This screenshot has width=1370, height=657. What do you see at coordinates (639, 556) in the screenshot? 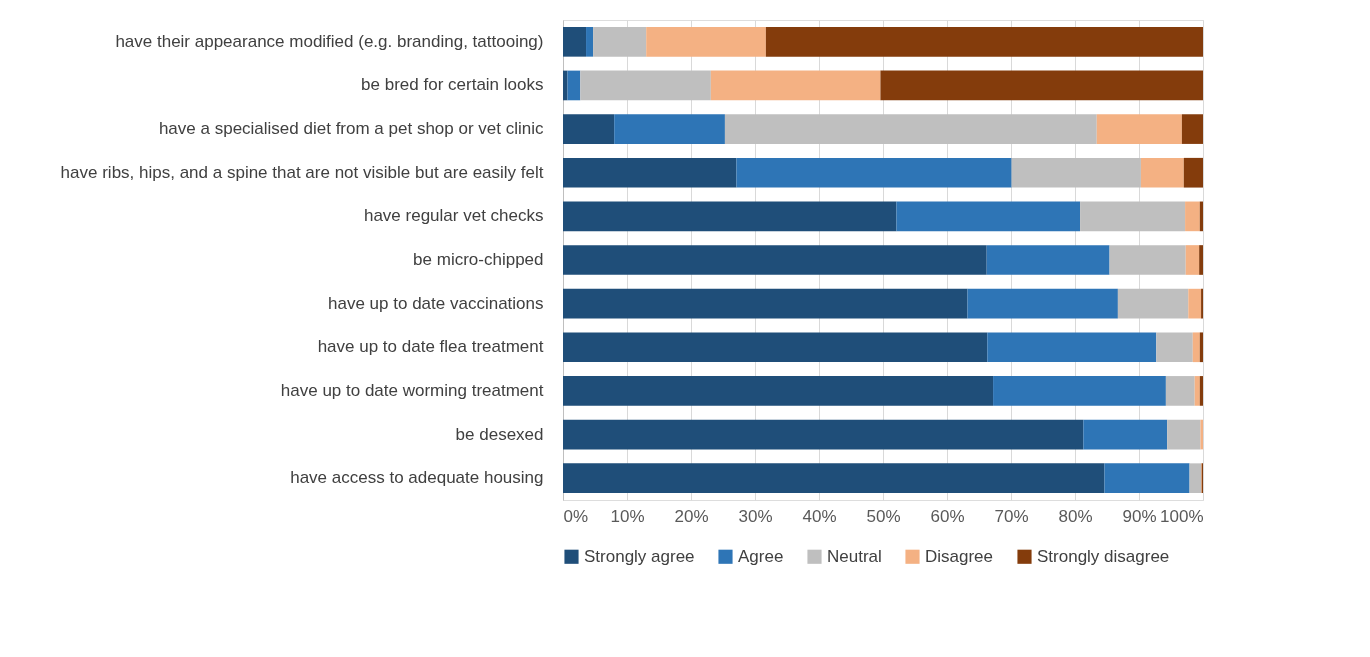
I see `legend-label: Strongly agree` at bounding box center [639, 556].